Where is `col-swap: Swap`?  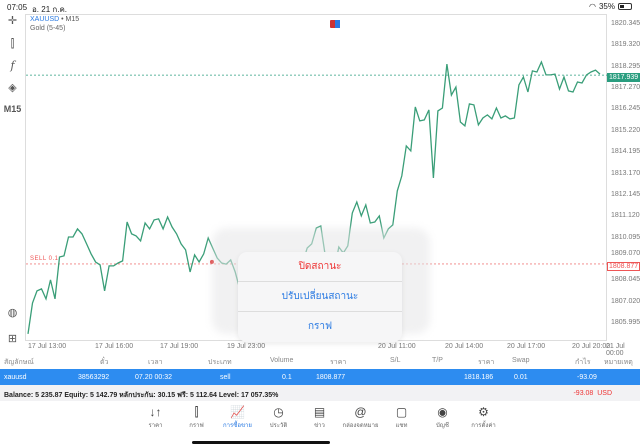 col-swap: Swap is located at coordinates (521, 360).